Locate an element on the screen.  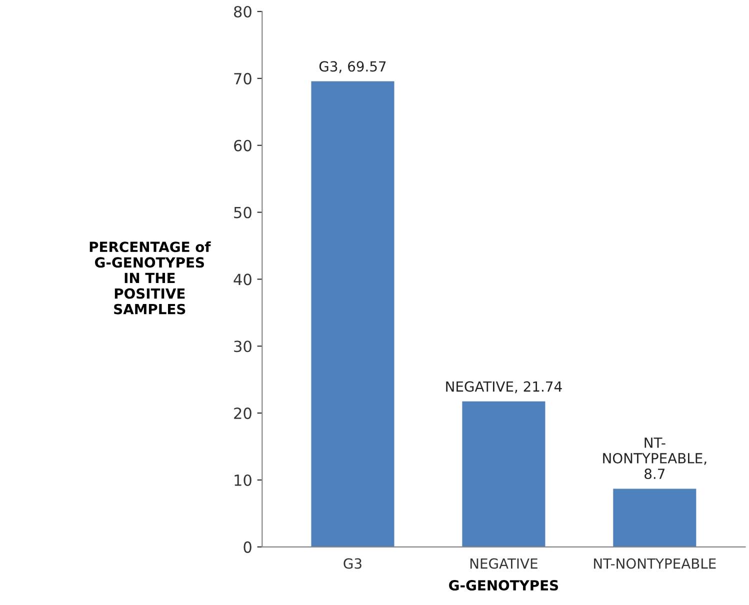
x-tick-label: NEGATIVE is located at coordinates (504, 563).